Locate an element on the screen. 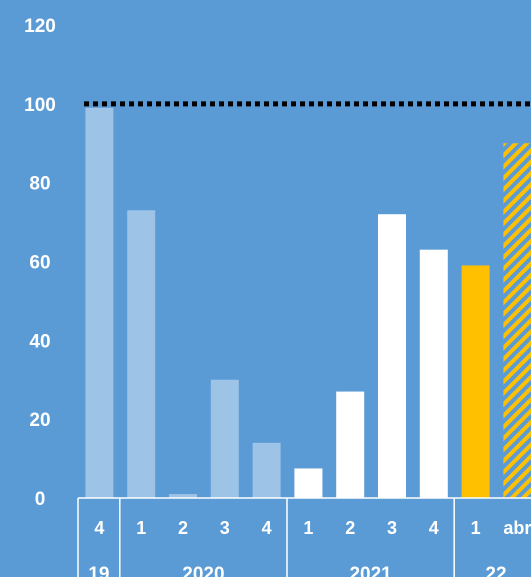 This screenshot has height=577, width=531. x-tick-label: abr is located at coordinates (517, 528).